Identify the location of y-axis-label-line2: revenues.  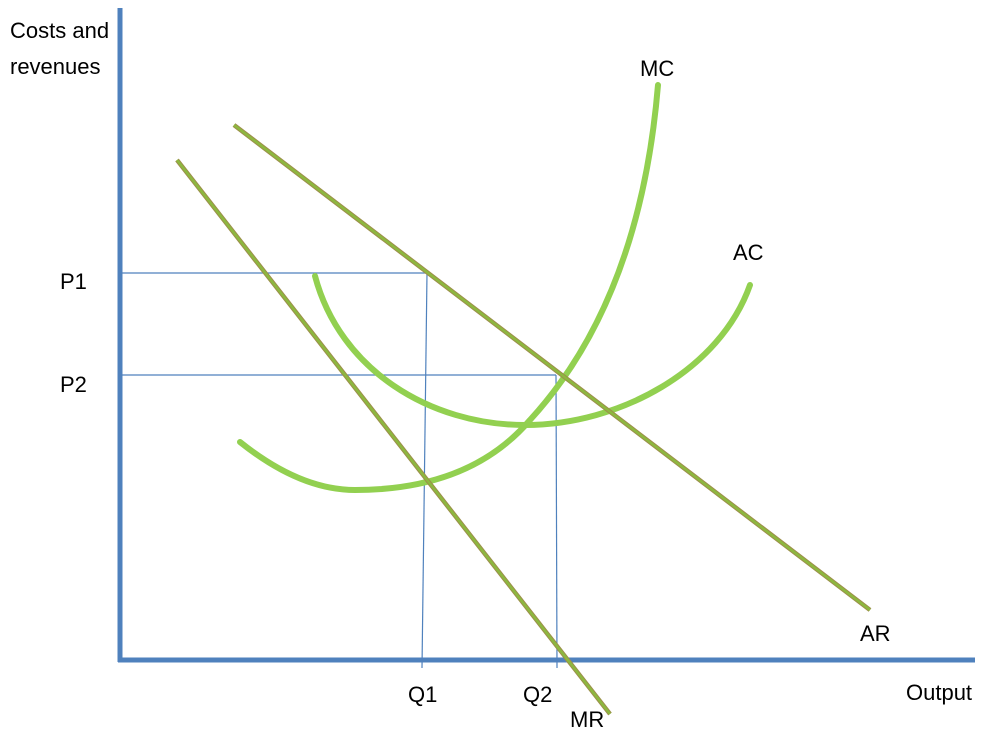
(55, 66).